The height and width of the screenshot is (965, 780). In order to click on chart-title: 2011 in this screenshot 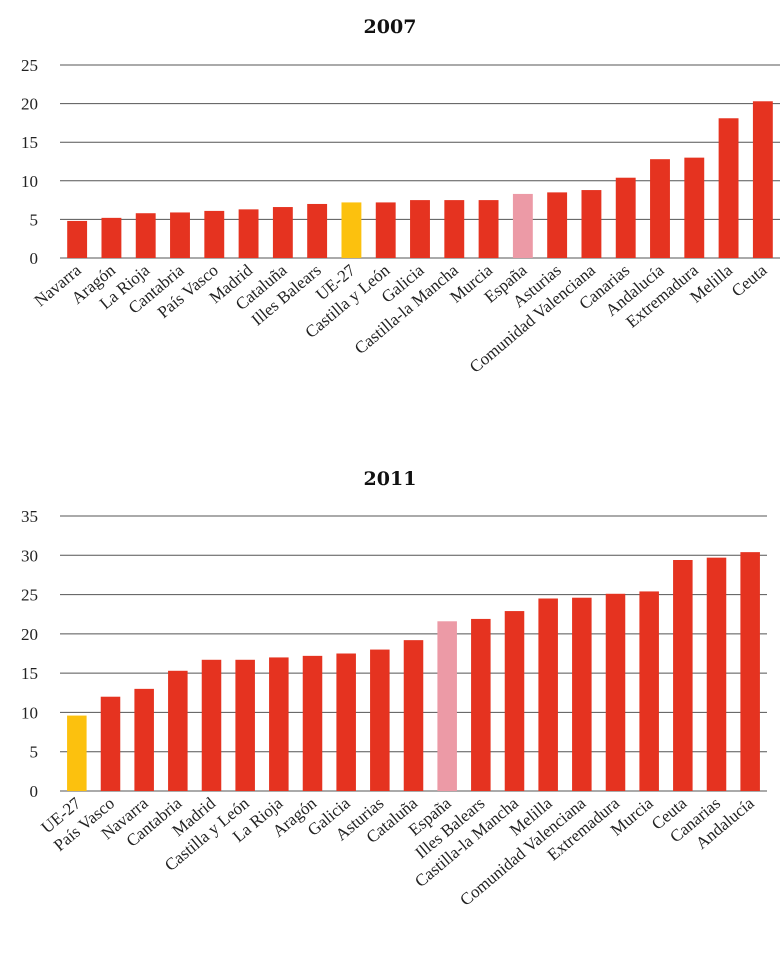, I will do `click(390, 479)`.